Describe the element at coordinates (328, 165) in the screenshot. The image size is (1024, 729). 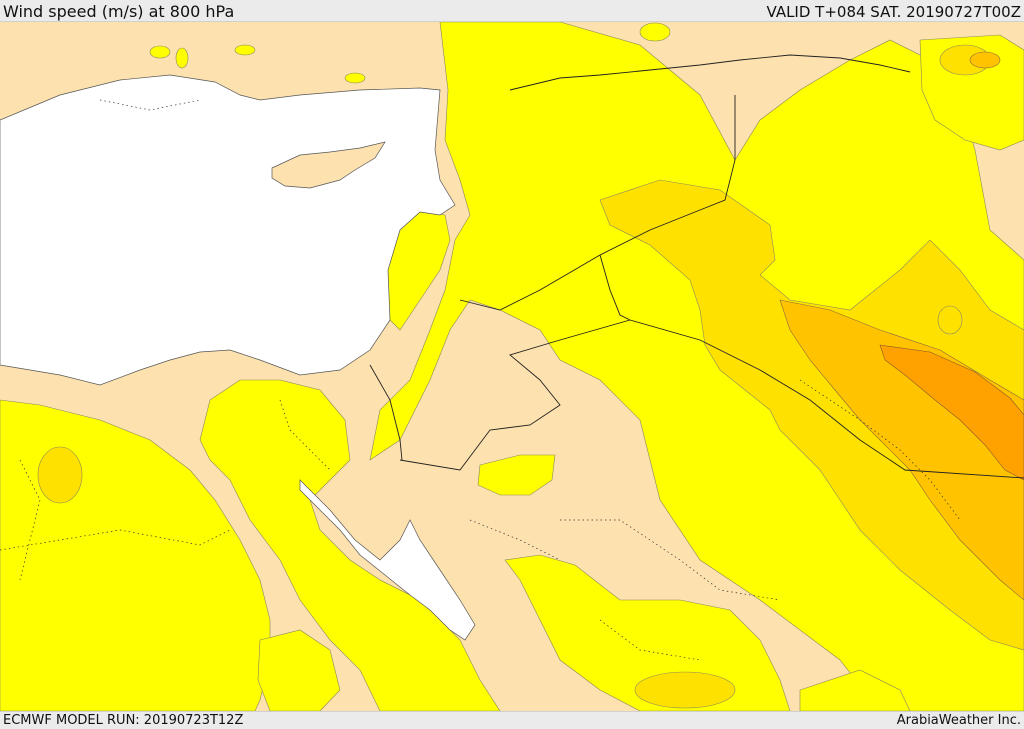
I see `cyprus-island` at that location.